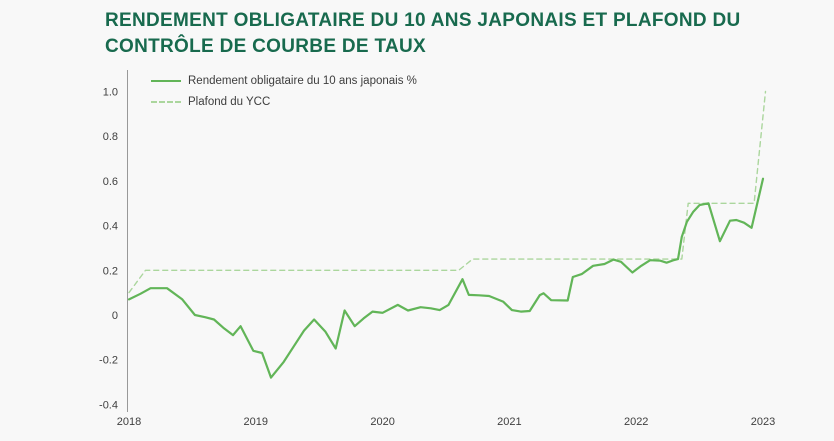  Describe the element at coordinates (108, 361) in the screenshot. I see `y-tick-label: -0.2` at that location.